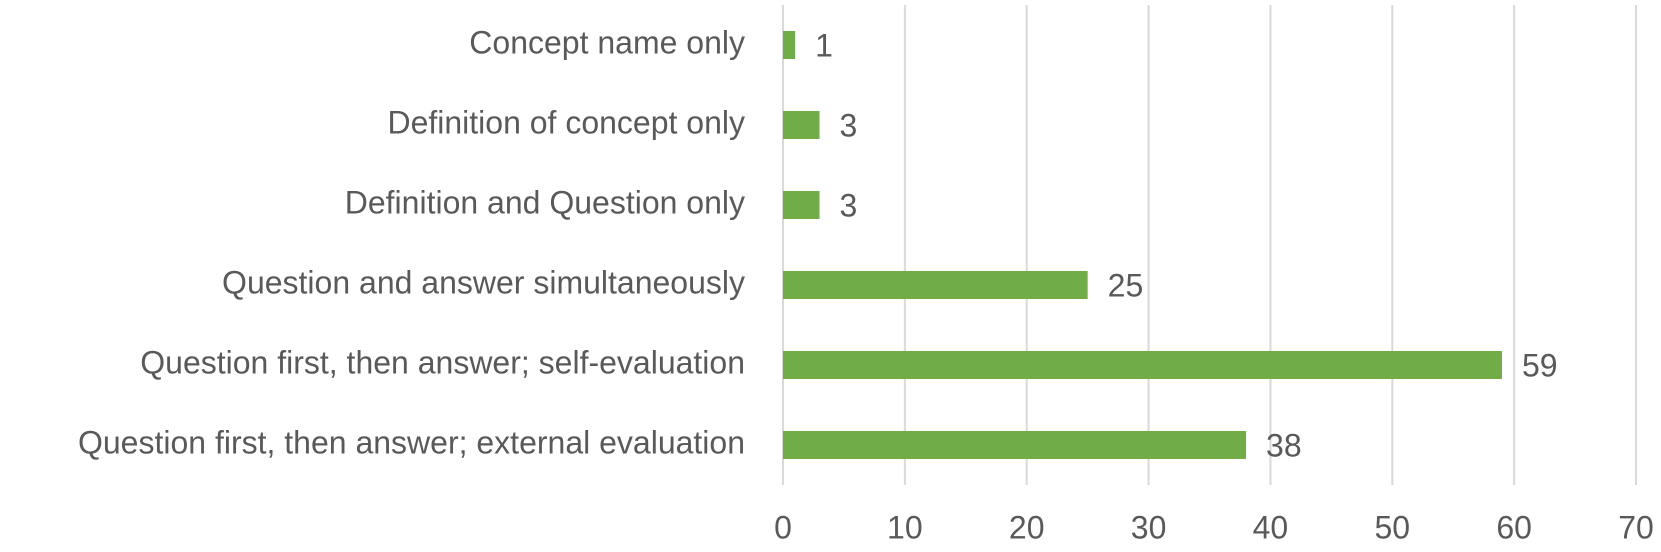  Describe the element at coordinates (783, 527) in the screenshot. I see `x-tick-label: 0` at that location.